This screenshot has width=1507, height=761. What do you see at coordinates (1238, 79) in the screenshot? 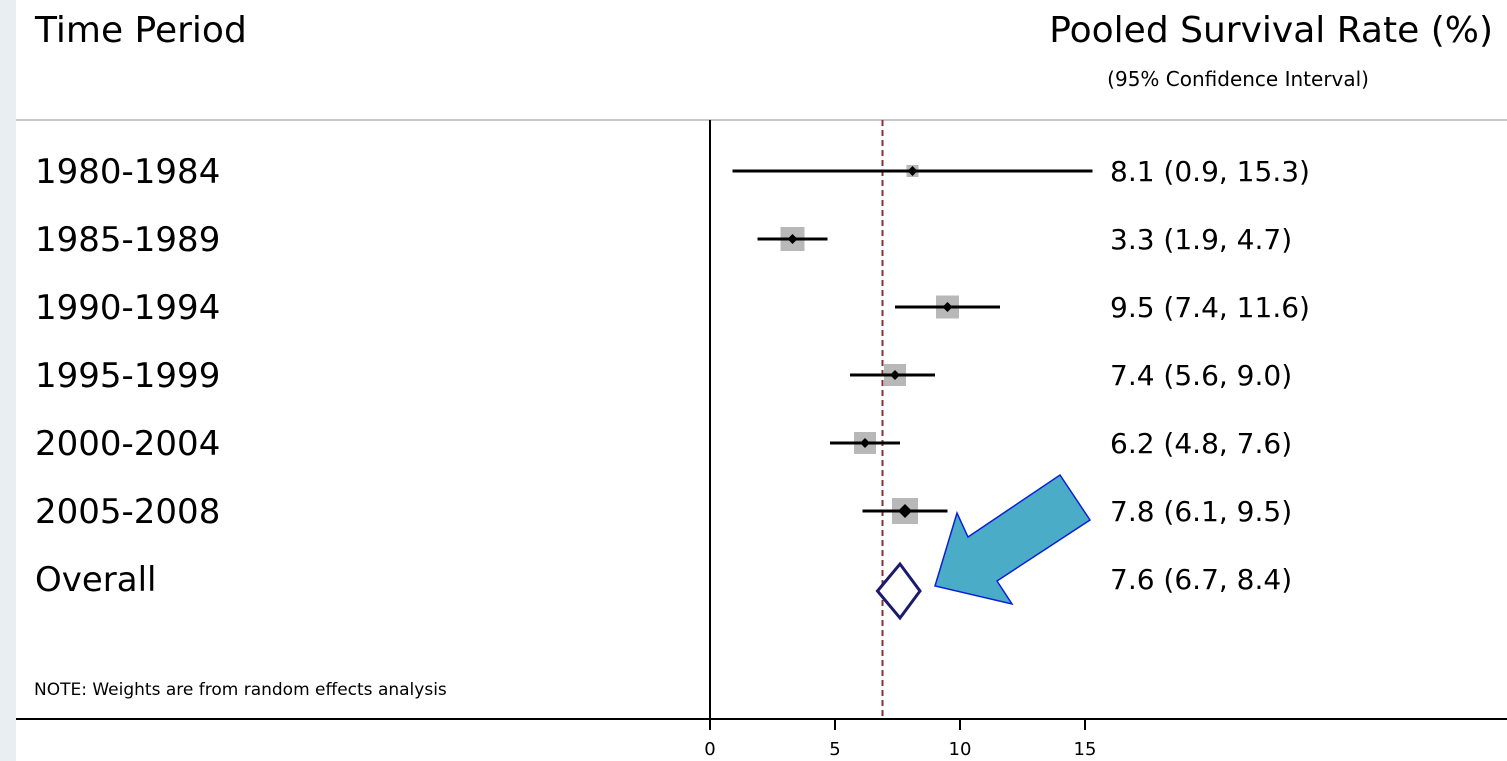
I see `confidence-interval-subheader: (95% Confidence Interval)` at bounding box center [1238, 79].